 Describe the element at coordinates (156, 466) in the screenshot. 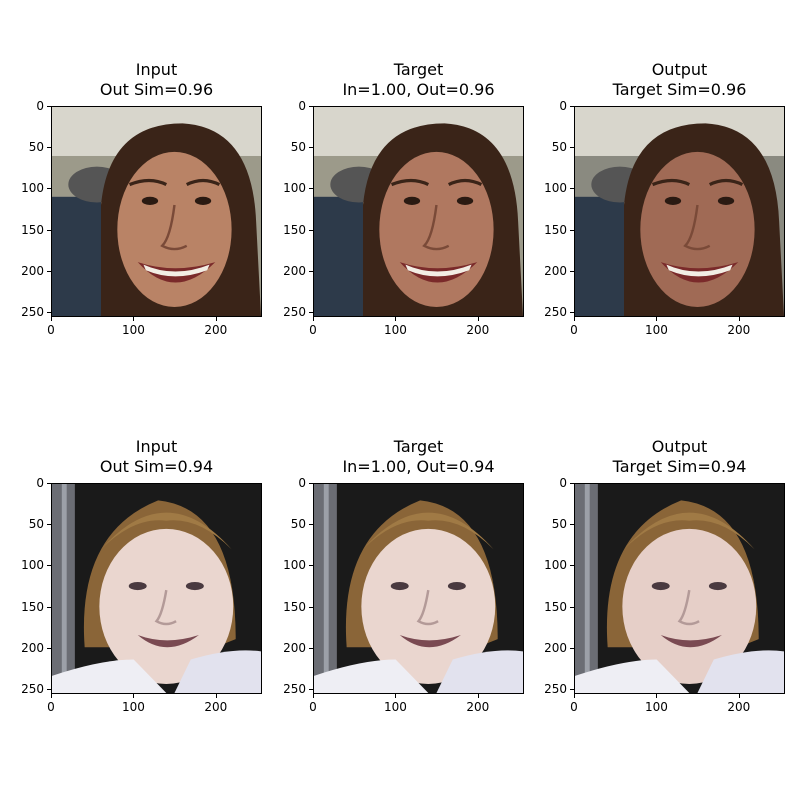

I see `panel-title-line2: Out Sim=0.94` at that location.